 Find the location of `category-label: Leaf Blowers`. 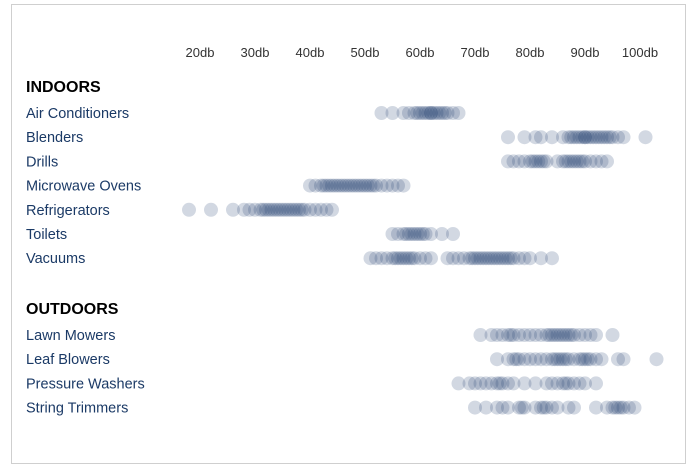

category-label: Leaf Blowers is located at coordinates (68, 360).